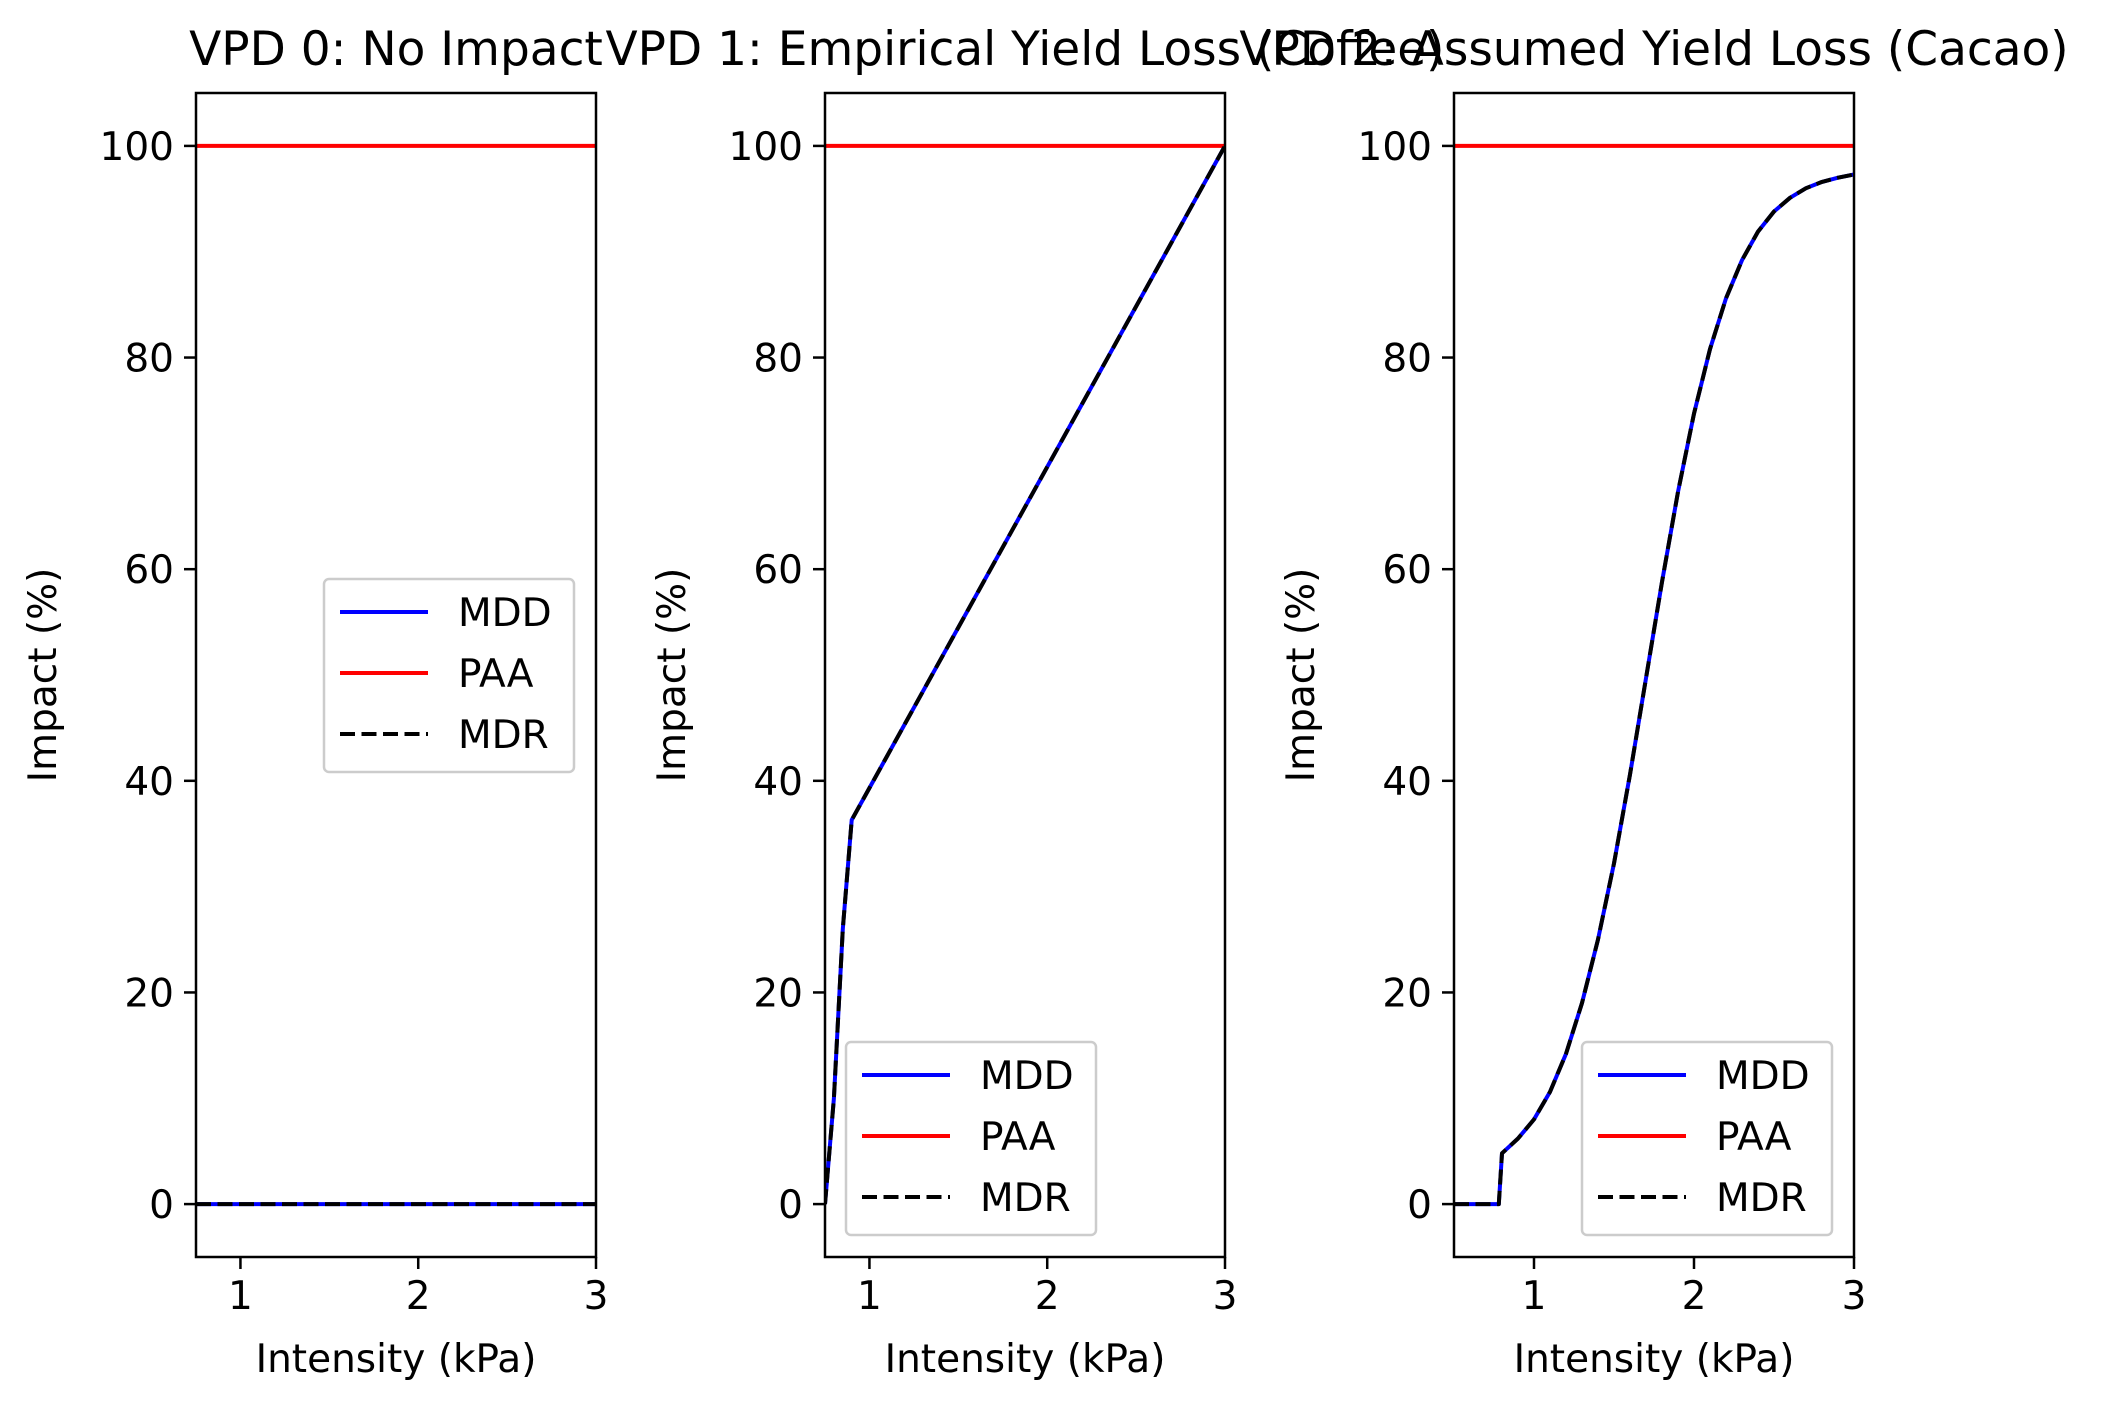 The image size is (2116, 1408). What do you see at coordinates (1653, 49) in the screenshot?
I see `chart-title: VPD 2: Assumed Yield Loss (Cacao)` at bounding box center [1653, 49].